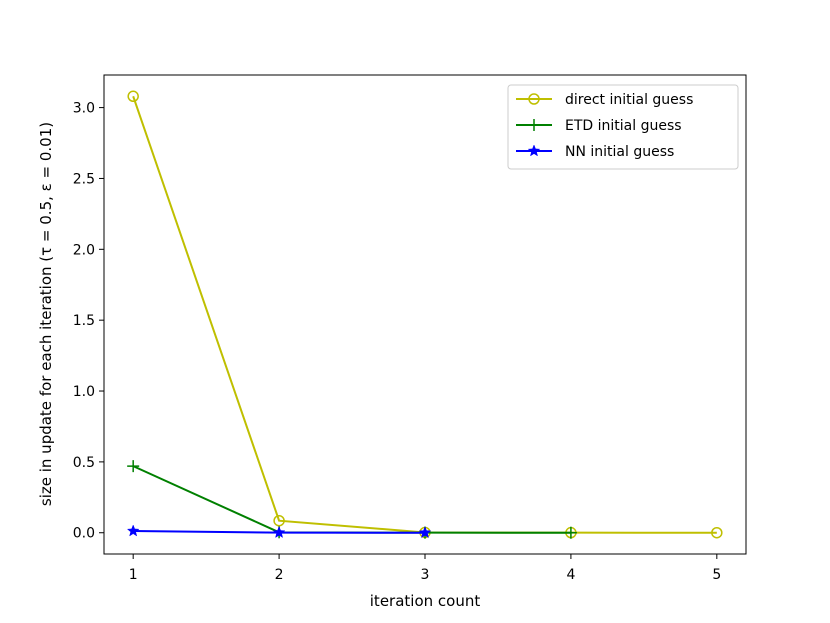 The height and width of the screenshot is (623, 830). I want to click on y-axis-ticks: 0.0 0.5 1.0 1.5 2.0 2.5 3.0, so click(88, 321).